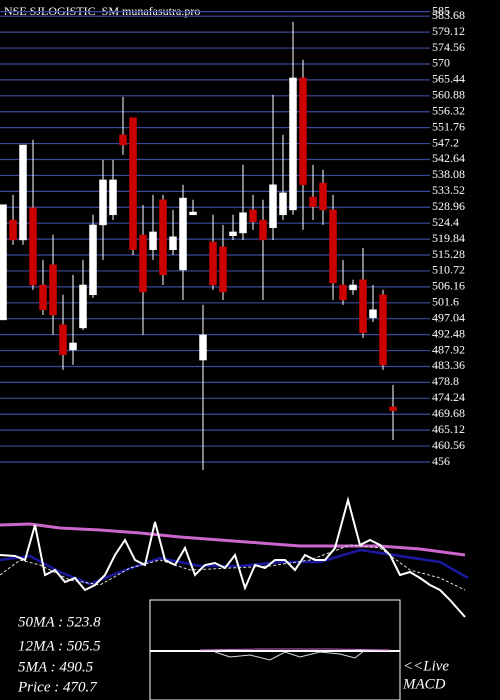  Describe the element at coordinates (441, 461) in the screenshot. I see `y-tick-label: 456` at that location.